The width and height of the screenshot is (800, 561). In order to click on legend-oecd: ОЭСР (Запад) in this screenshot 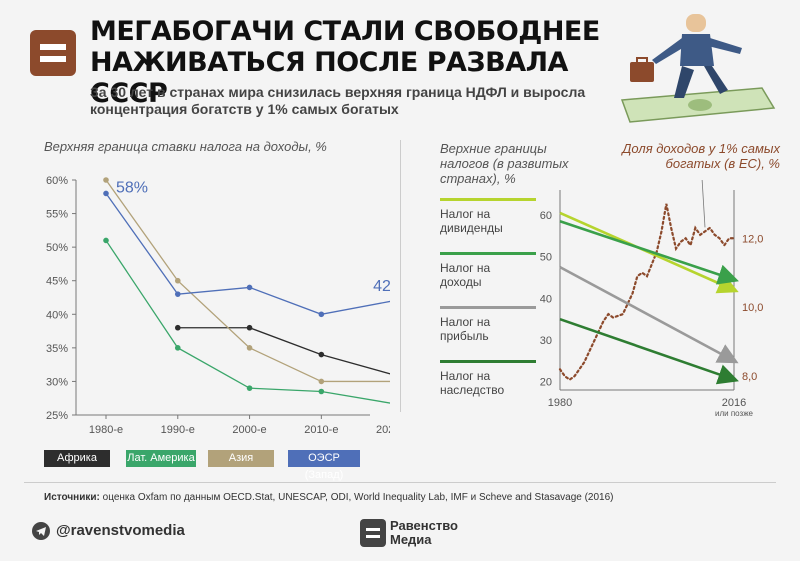, I will do `click(324, 465)`.